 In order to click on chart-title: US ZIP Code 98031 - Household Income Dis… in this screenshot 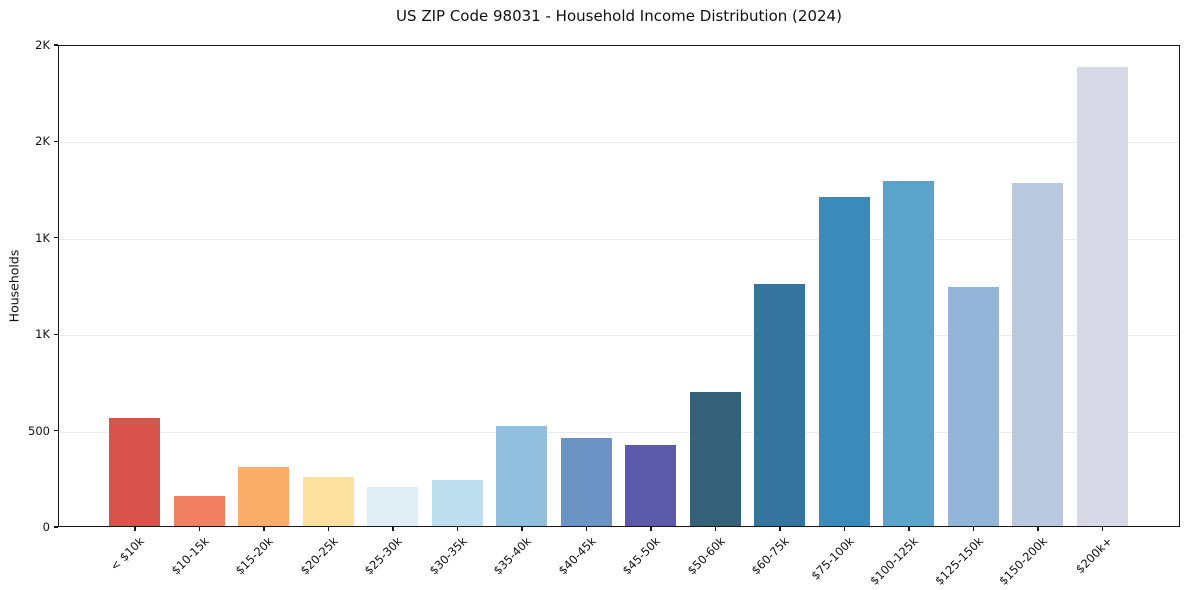, I will do `click(619, 16)`.